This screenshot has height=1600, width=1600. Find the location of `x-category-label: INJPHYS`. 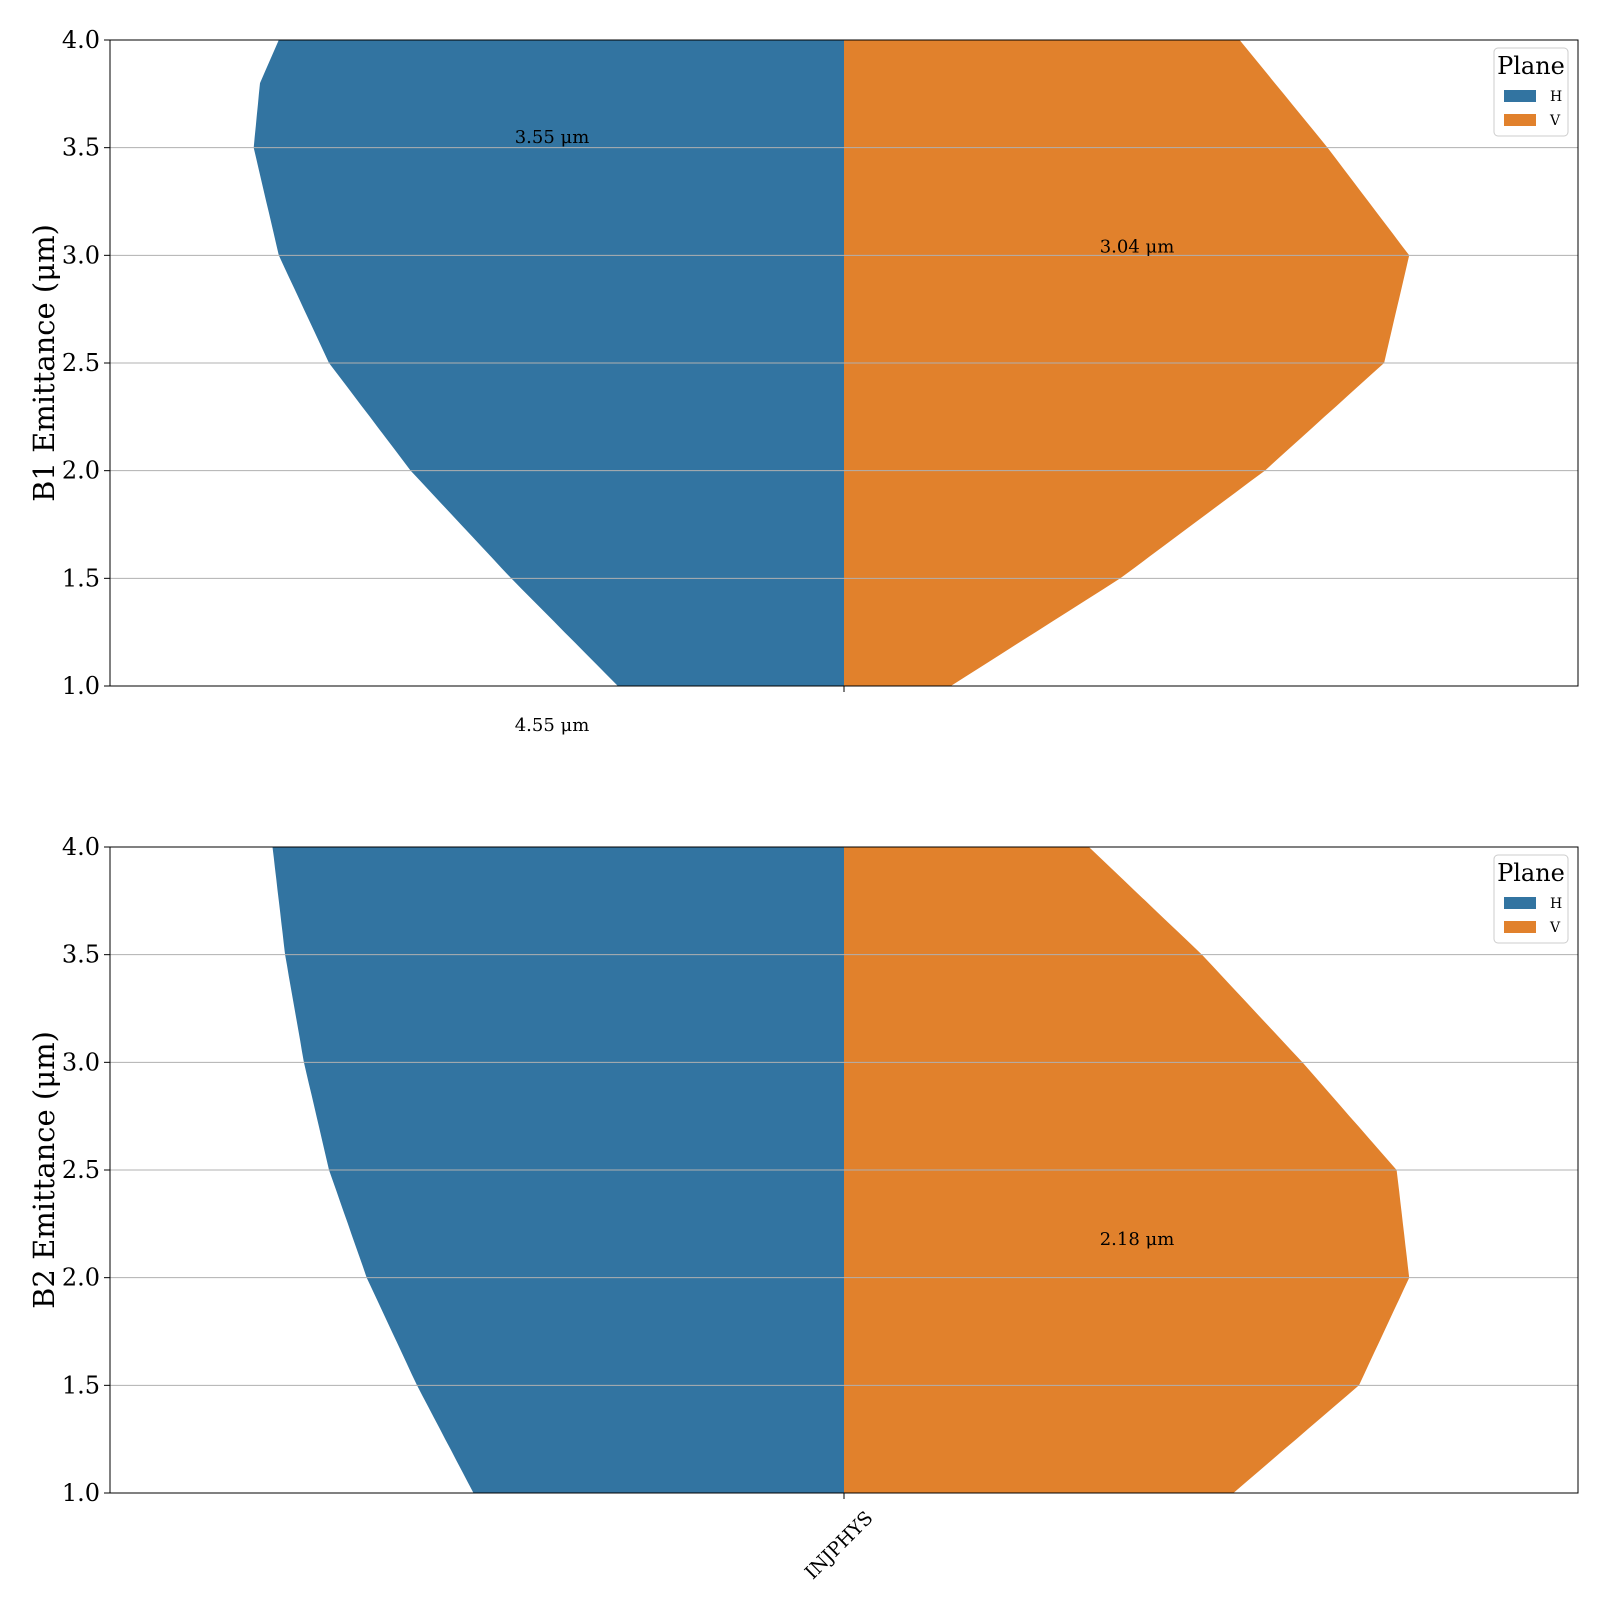

x-category-label: INJPHYS is located at coordinates (839, 1545).